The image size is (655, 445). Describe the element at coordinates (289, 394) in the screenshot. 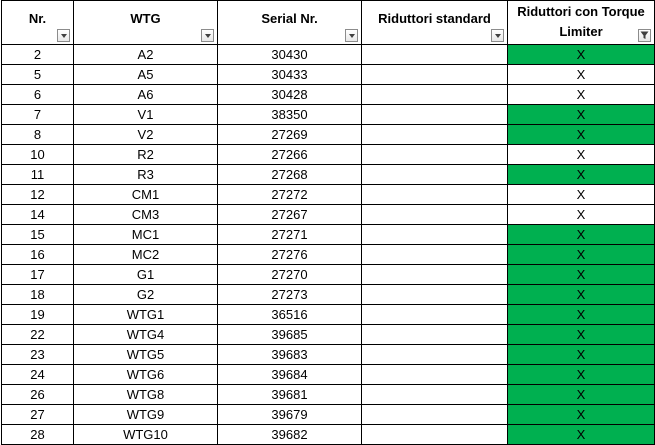

I see `cell-serial-nr: 39681` at that location.